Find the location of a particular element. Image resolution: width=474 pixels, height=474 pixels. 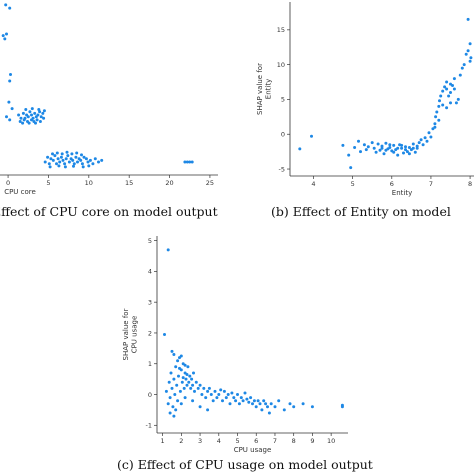

entity-y-tick-label: -5 is located at coordinates (282, 169).